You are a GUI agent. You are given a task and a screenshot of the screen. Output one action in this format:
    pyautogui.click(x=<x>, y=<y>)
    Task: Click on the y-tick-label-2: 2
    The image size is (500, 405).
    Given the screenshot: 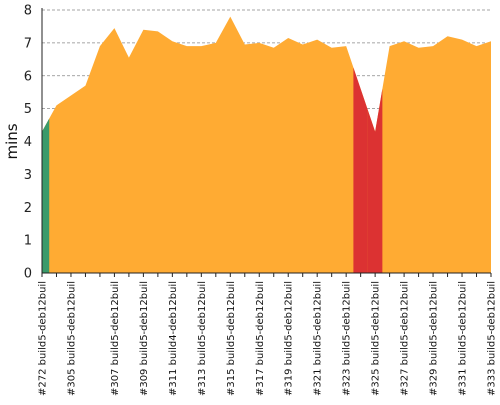 What is the action you would take?
    pyautogui.click(x=28, y=208)
    